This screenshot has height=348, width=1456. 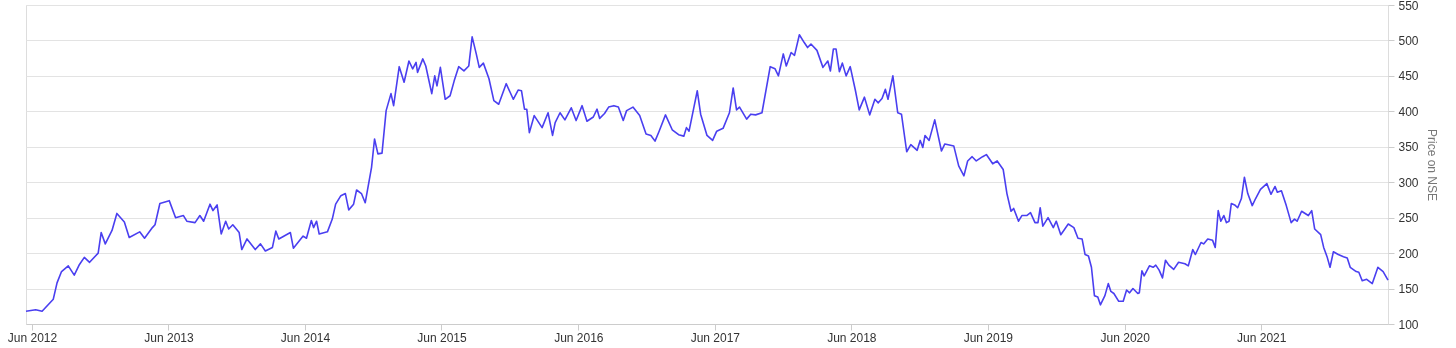 I want to click on x-tick-label: Jun 2013, so click(x=169, y=337).